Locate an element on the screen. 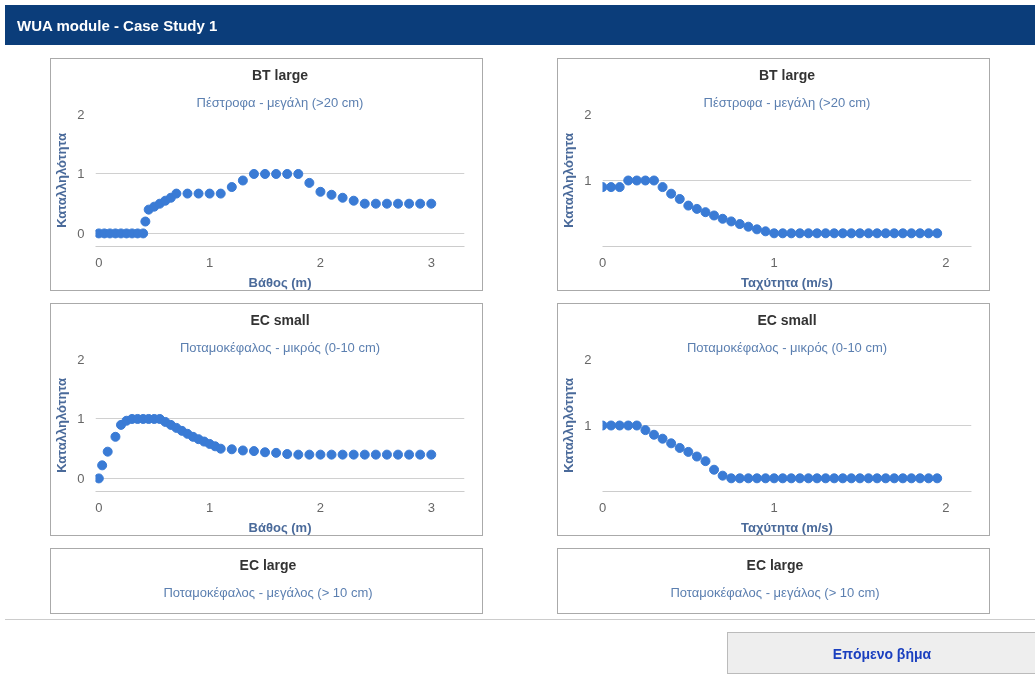 The height and width of the screenshot is (686, 1035). text: WUA module - Case Study 1 is located at coordinates (117, 26).